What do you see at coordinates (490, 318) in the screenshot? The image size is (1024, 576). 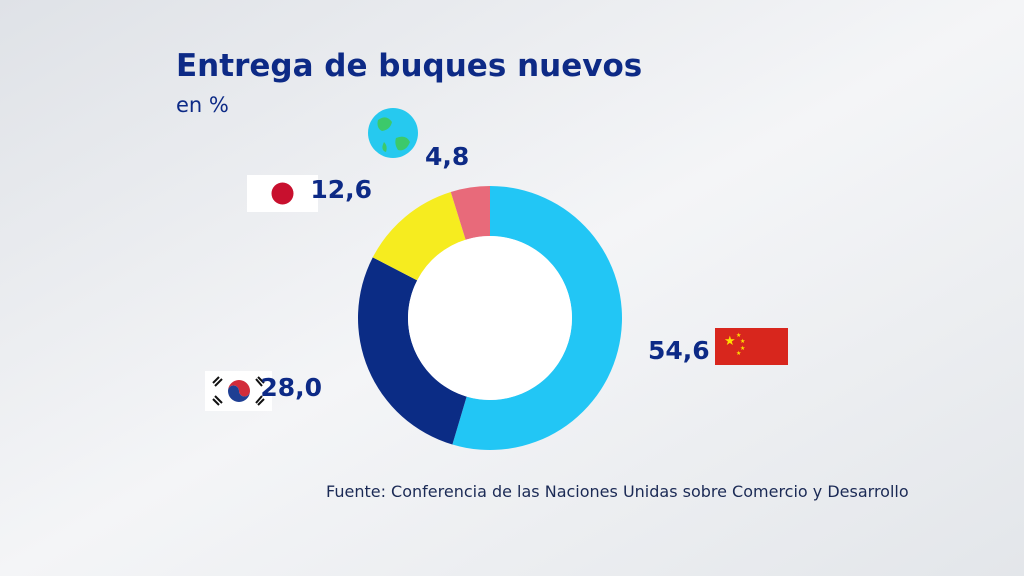 I see `donut-hole` at bounding box center [490, 318].